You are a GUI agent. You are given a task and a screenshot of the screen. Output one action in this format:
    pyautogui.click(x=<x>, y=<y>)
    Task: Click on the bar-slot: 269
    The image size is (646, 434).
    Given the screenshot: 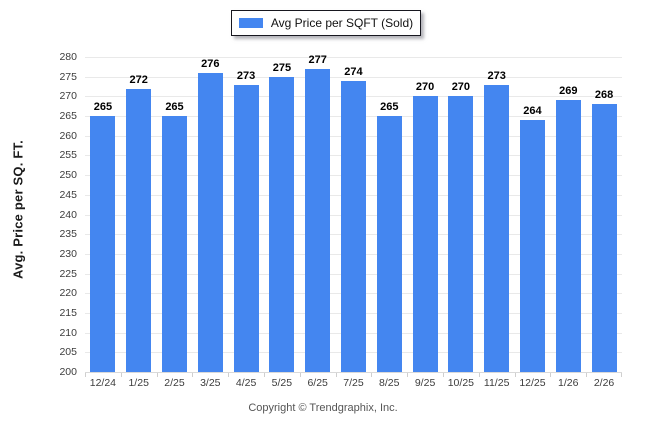 What is the action you would take?
    pyautogui.click(x=568, y=214)
    